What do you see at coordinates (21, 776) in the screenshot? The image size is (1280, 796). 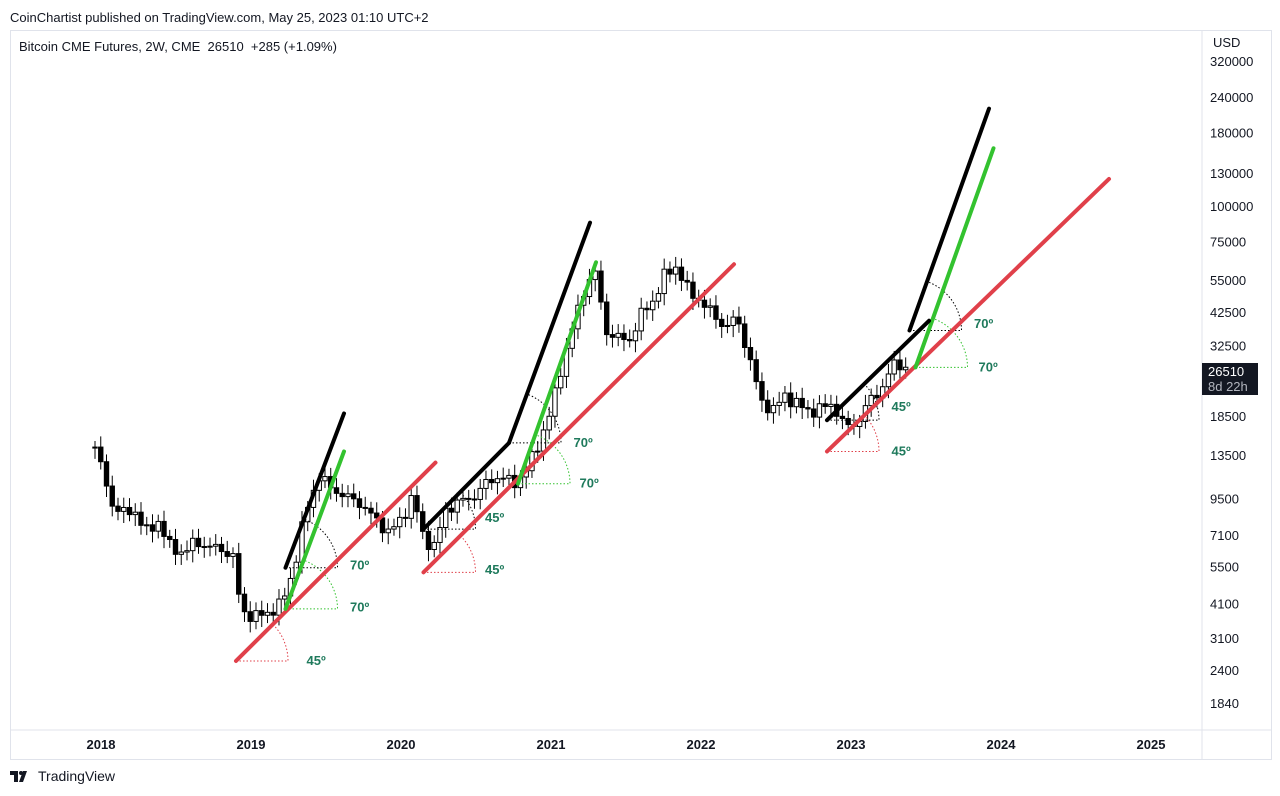 I see `tradingview-logo-icon` at bounding box center [21, 776].